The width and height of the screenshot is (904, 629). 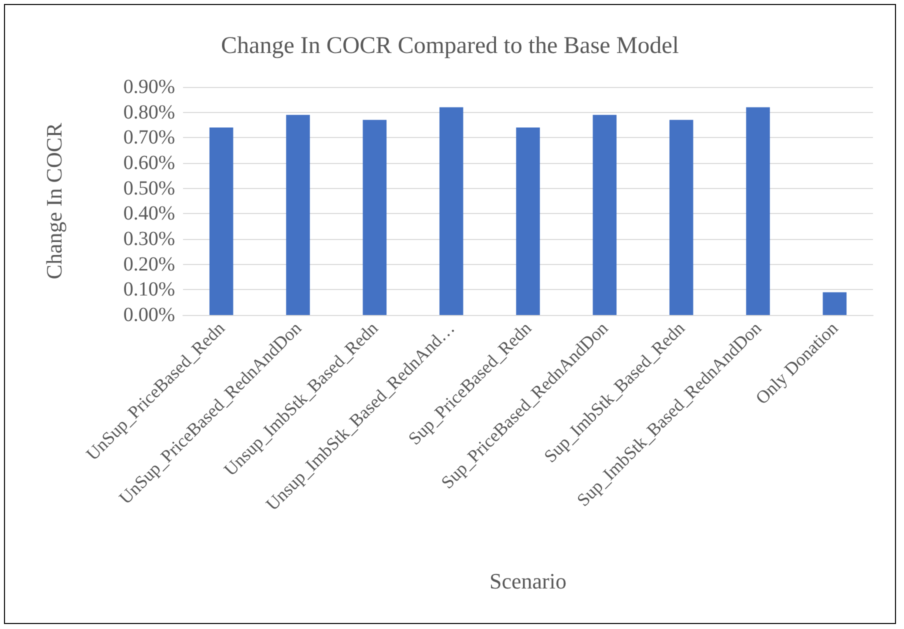 I want to click on y-axis-title: Change In COCR, so click(x=54, y=201).